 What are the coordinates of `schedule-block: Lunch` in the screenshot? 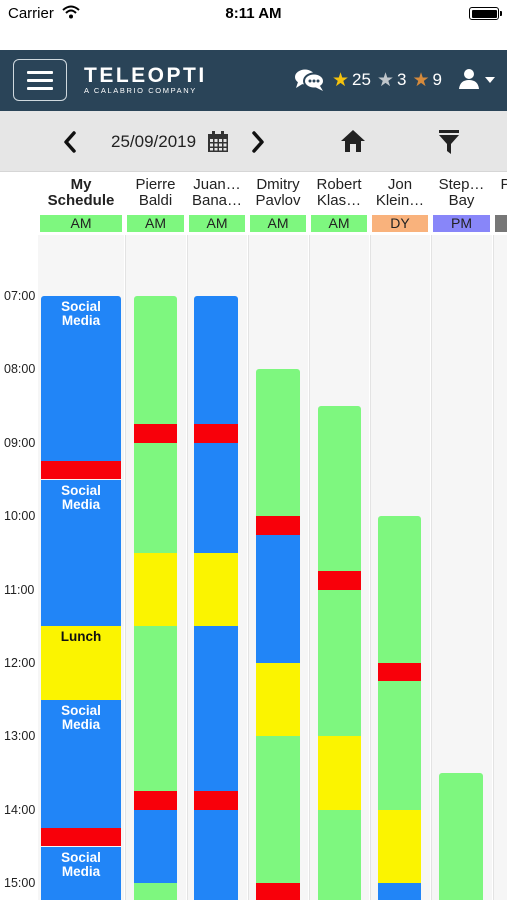 It's located at (81, 663).